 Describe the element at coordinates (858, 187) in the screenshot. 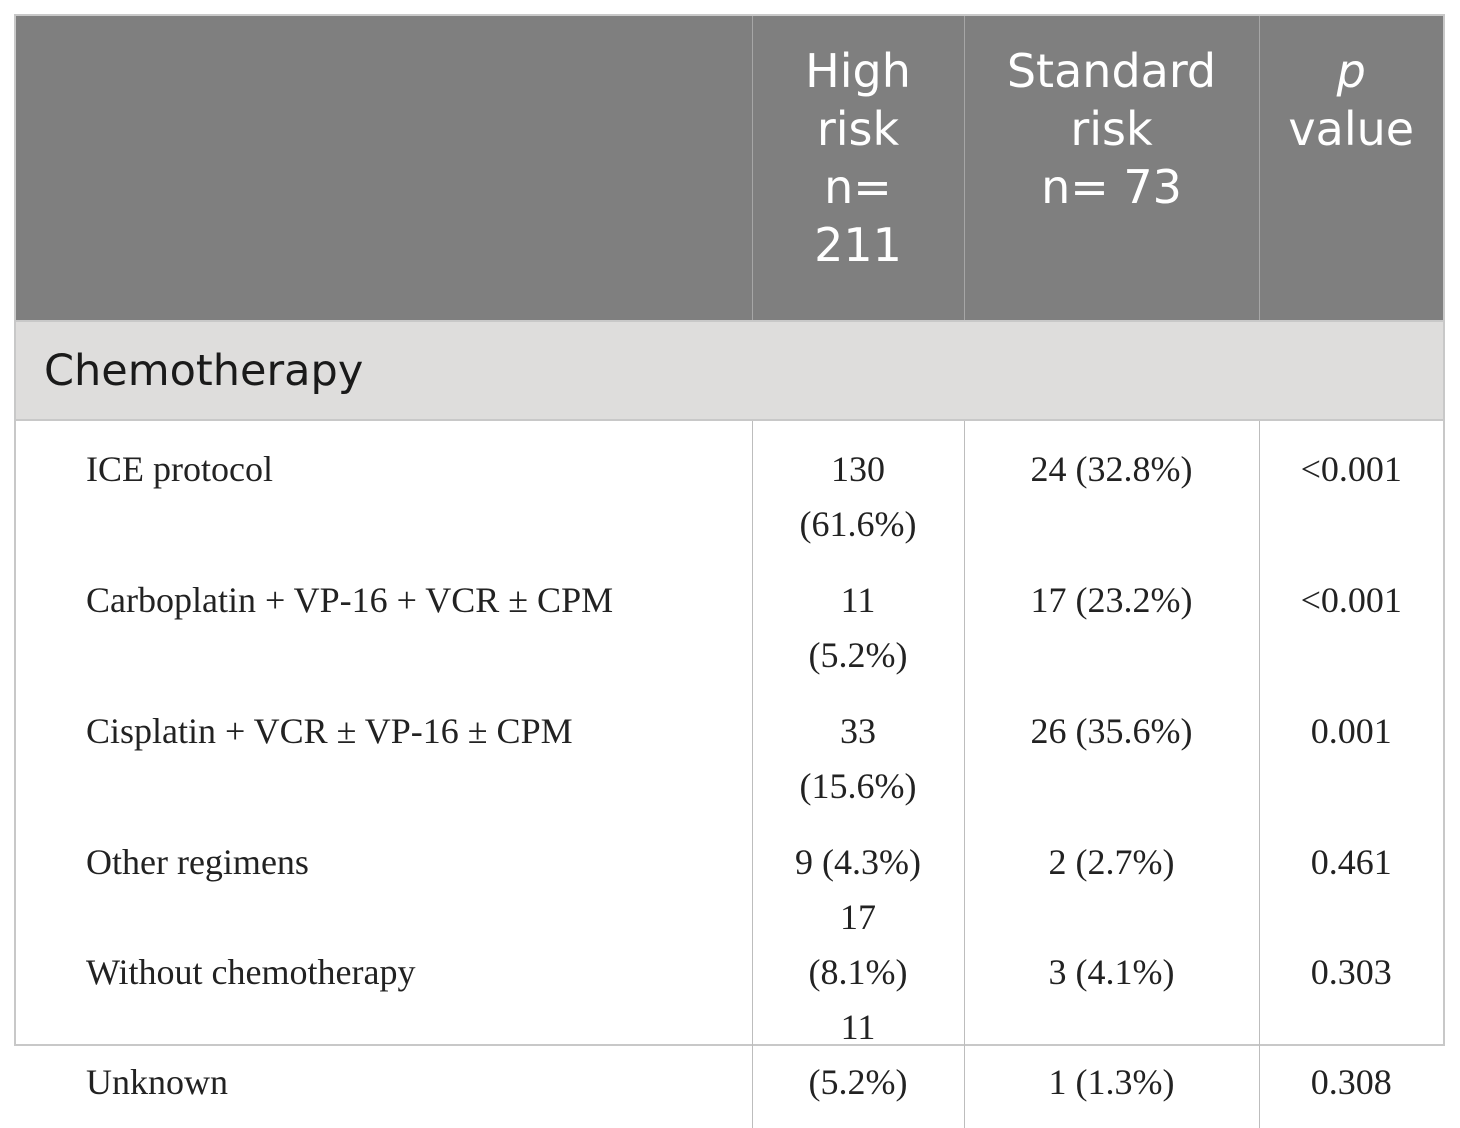

I see `header-line: n=` at that location.